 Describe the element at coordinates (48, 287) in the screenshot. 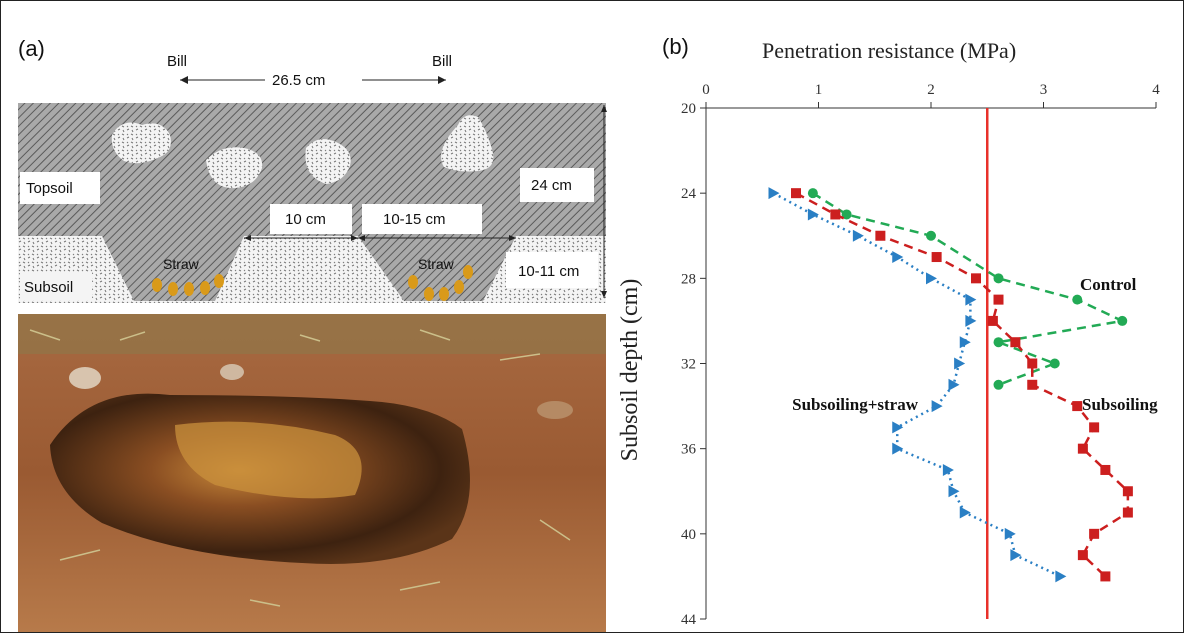

I see `subsoil-label: Subsoil` at that location.